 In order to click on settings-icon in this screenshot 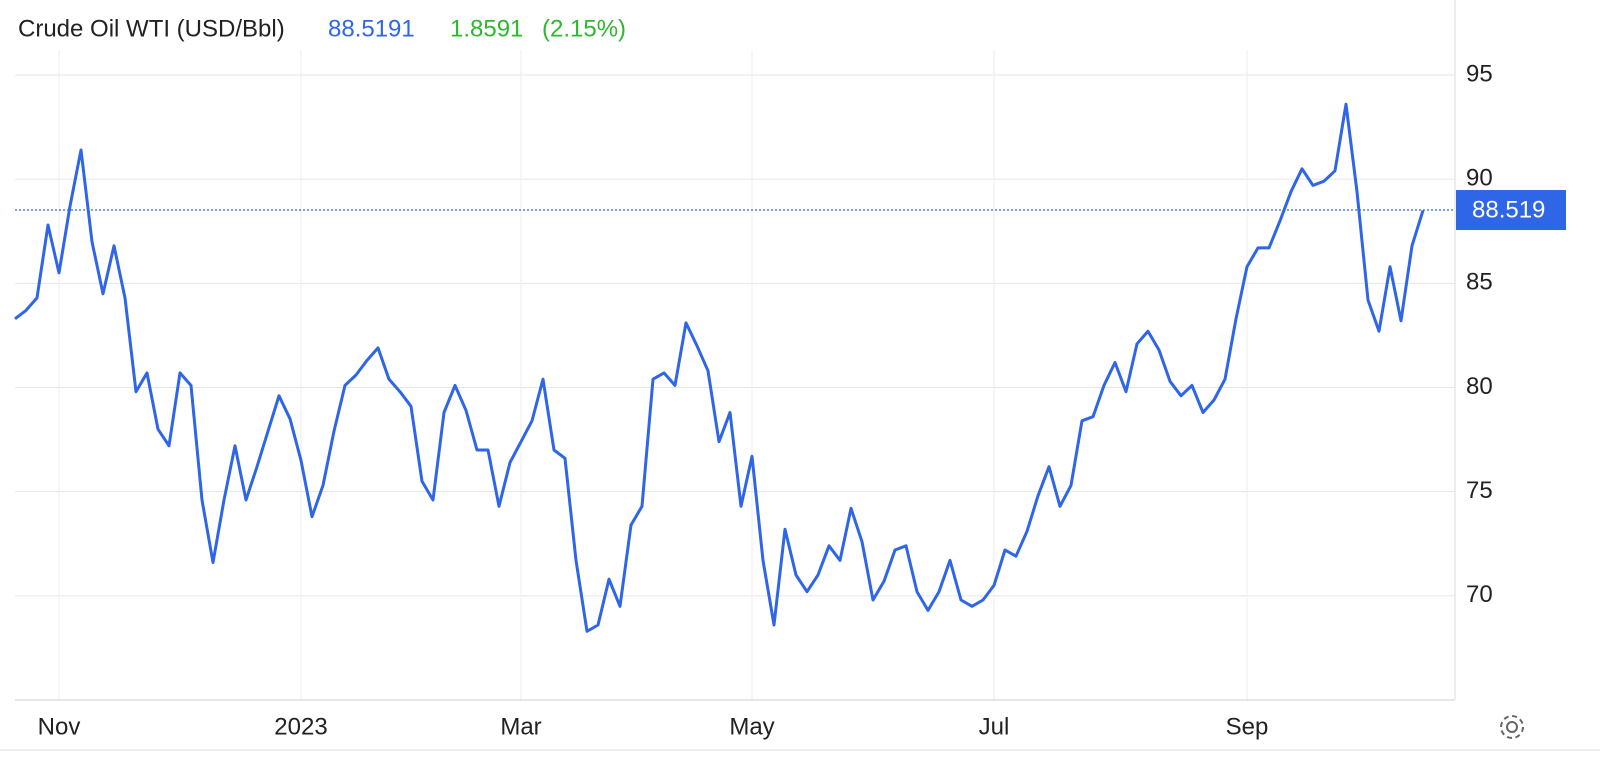, I will do `click(1512, 727)`.